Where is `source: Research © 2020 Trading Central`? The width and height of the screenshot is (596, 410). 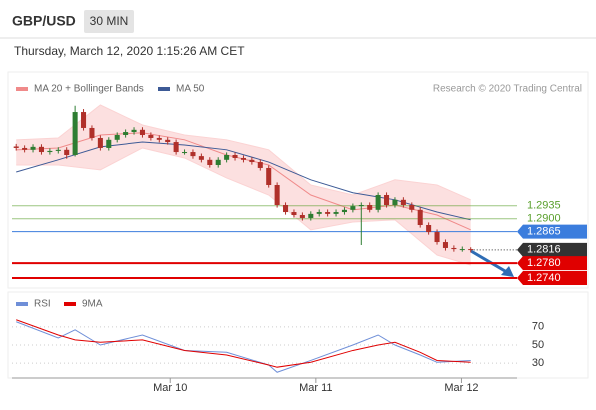 source: Research © 2020 Trading Central is located at coordinates (507, 89).